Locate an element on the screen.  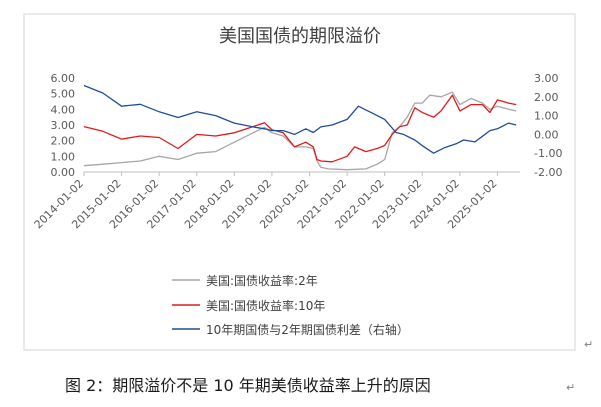
right-tick-label: -1.00 is located at coordinates (548, 153).